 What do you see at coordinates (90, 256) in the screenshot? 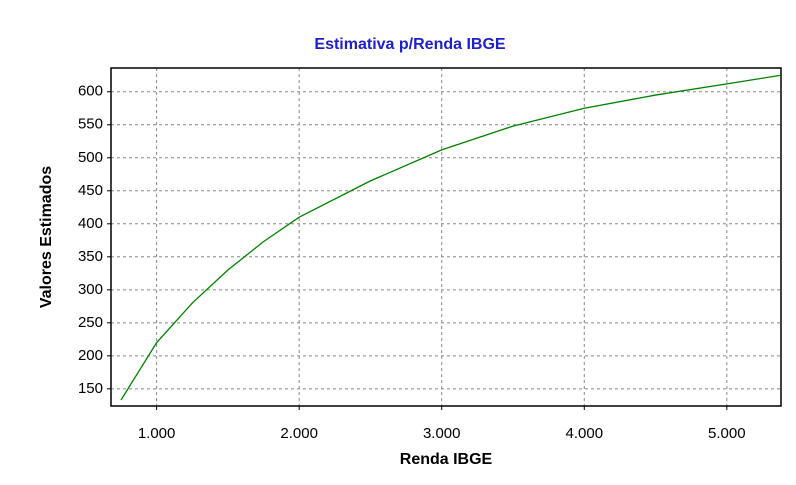
I see `y-tick-label: 350` at bounding box center [90, 256].